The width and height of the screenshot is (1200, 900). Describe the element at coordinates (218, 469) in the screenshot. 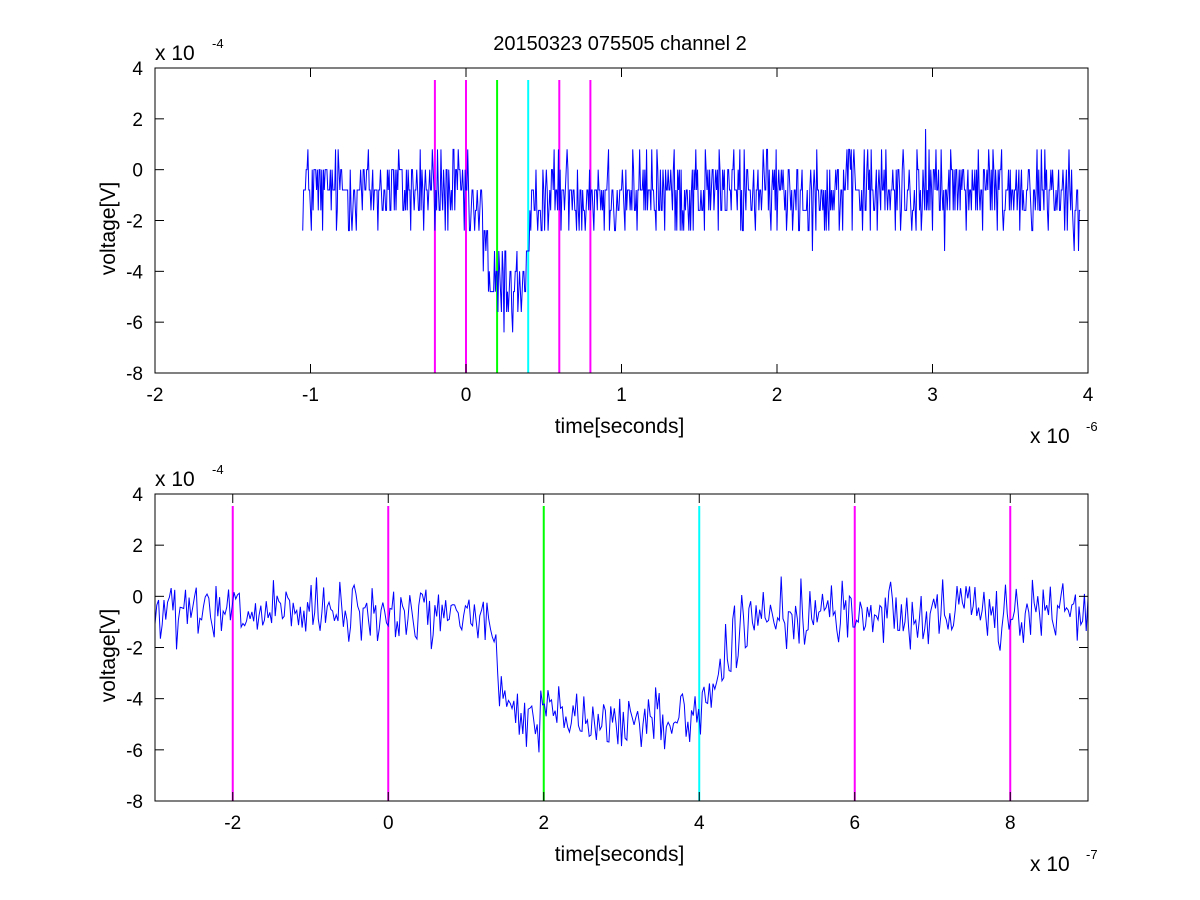

I see `bottom-y-exponent-power: -4` at that location.